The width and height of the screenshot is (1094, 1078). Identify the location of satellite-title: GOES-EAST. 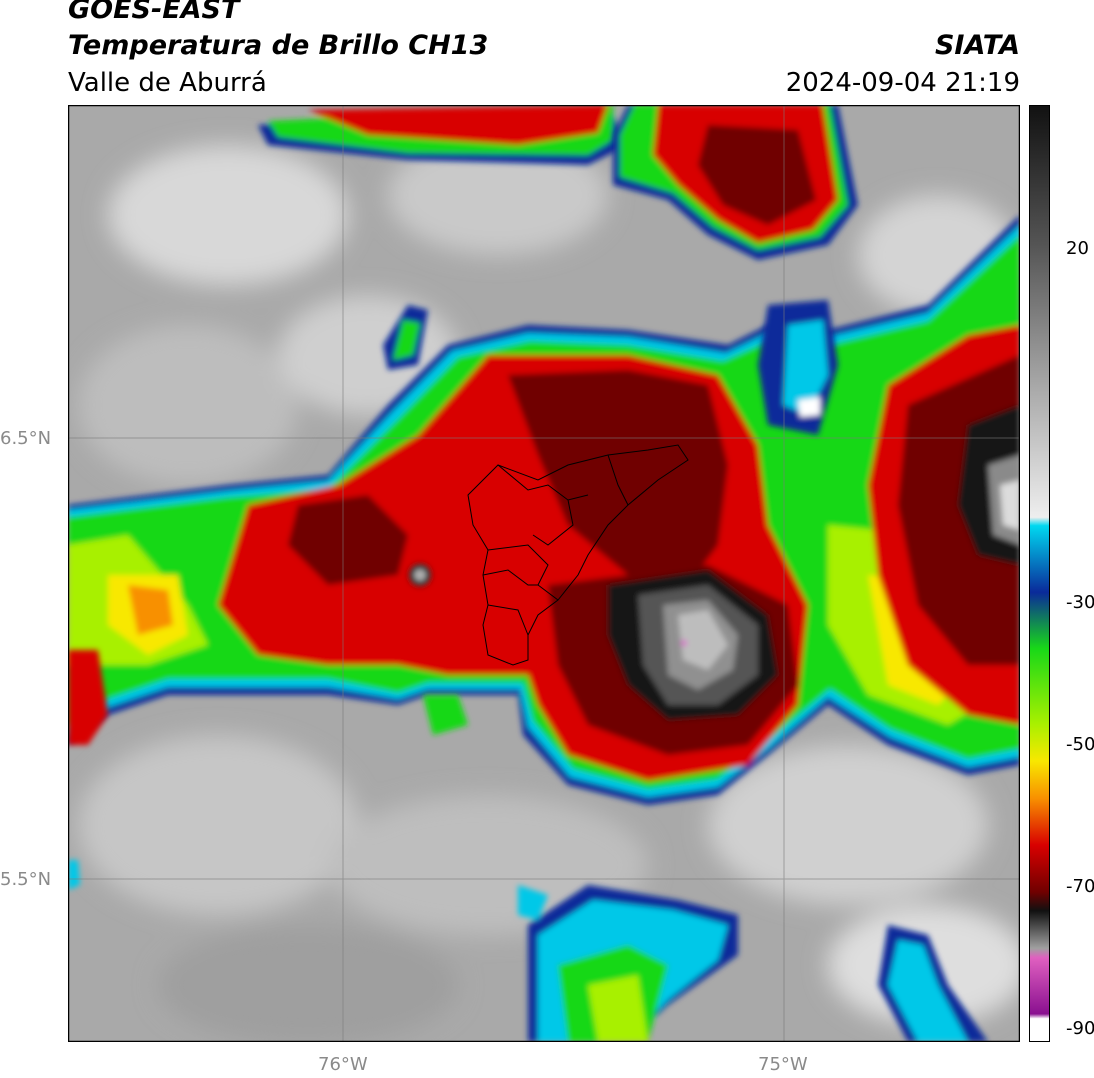
(154, 12).